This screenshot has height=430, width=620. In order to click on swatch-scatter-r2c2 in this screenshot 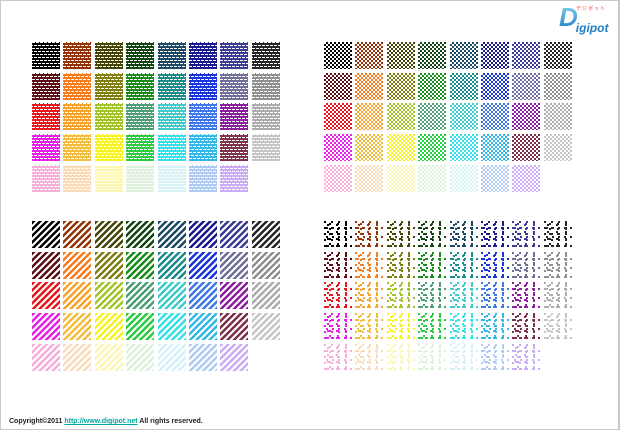, I will do `click(369, 265)`.